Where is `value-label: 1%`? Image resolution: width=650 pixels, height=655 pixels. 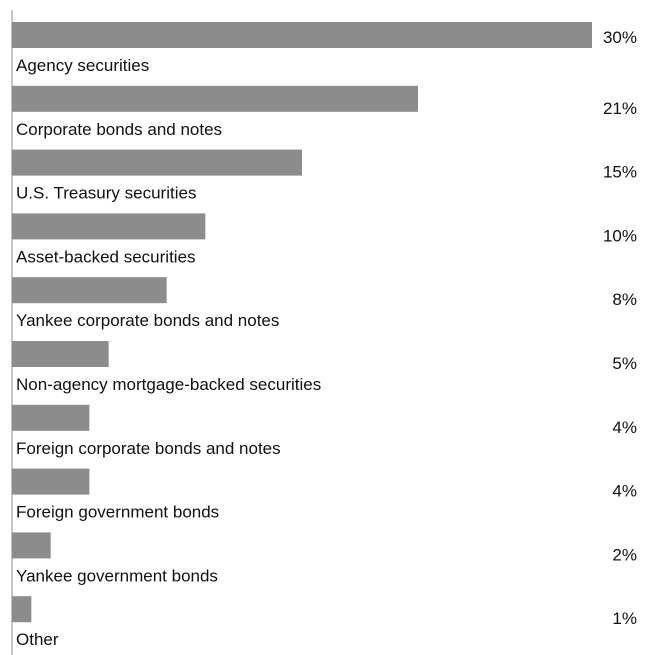
value-label: 1% is located at coordinates (624, 618).